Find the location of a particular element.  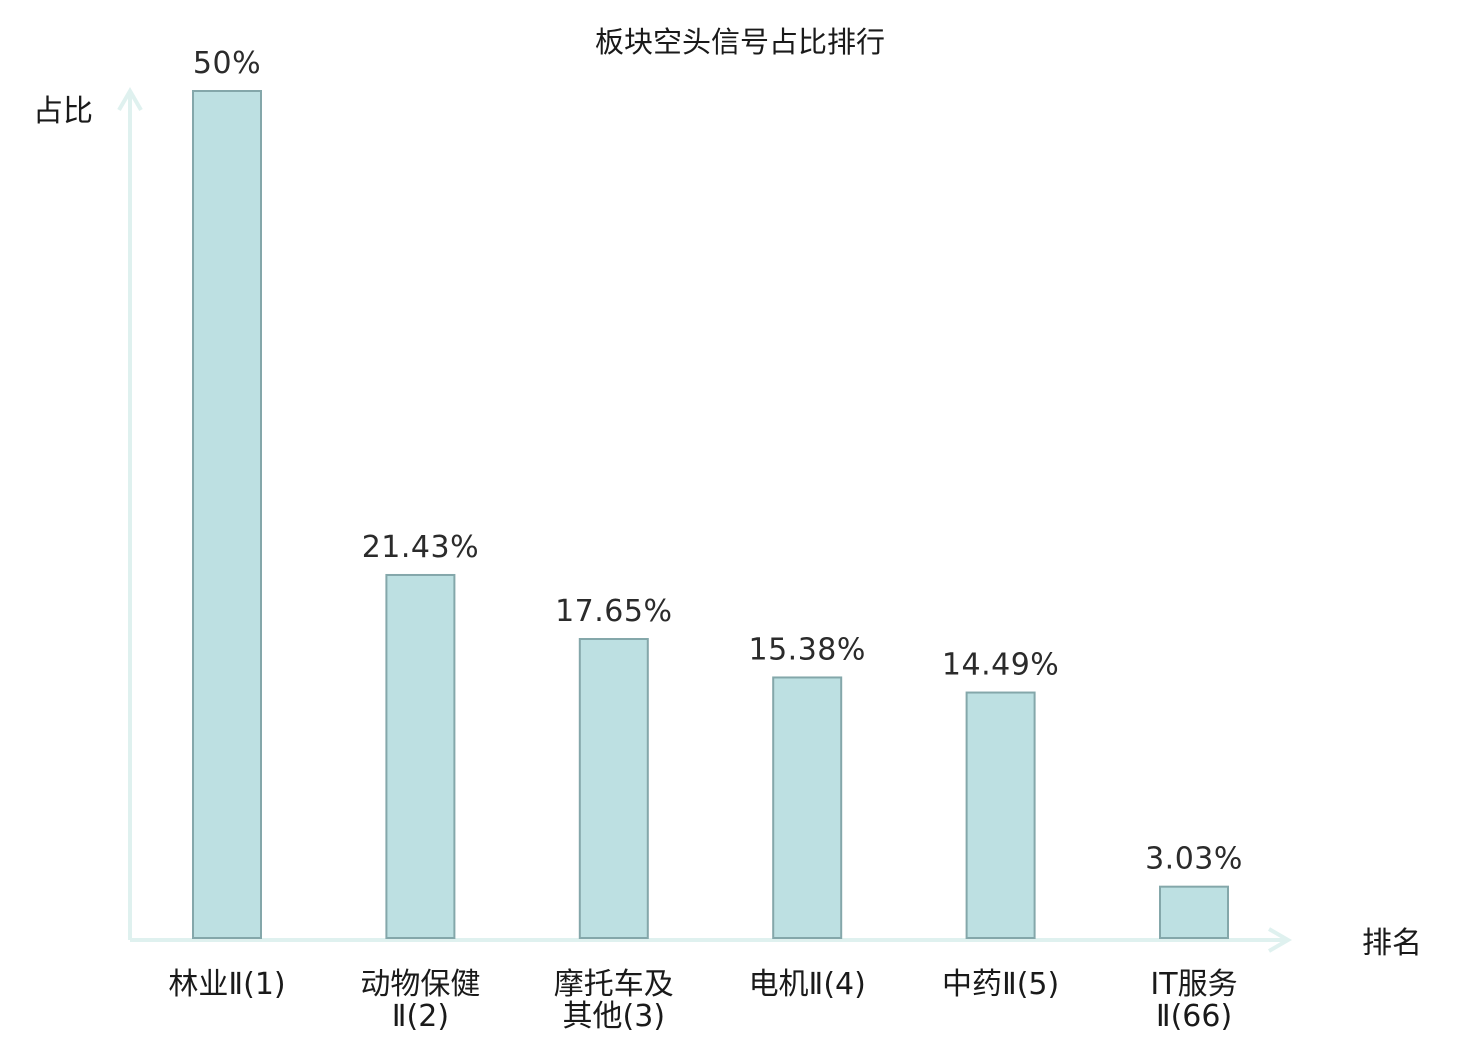

category-label-6-line-1: IT服务 is located at coordinates (1193, 984).